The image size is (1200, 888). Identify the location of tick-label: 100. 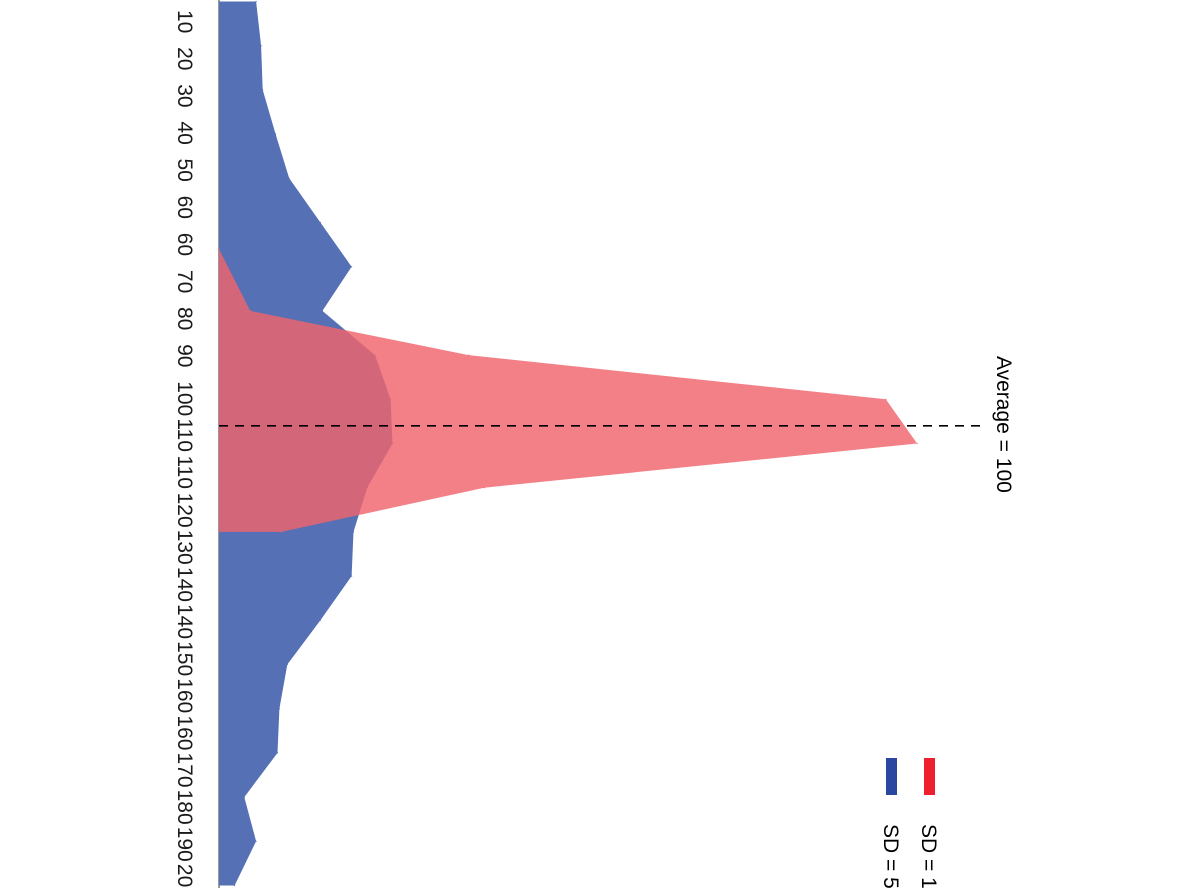
(184, 398).